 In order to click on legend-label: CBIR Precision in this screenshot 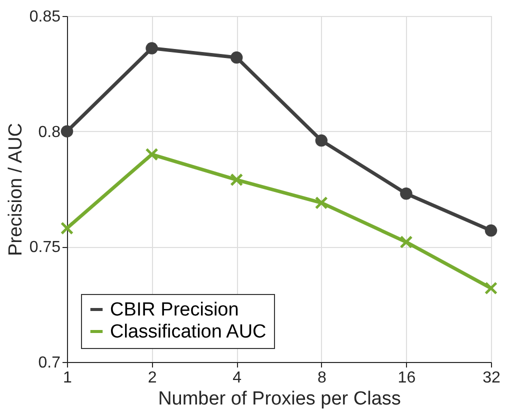, I will do `click(174, 310)`.